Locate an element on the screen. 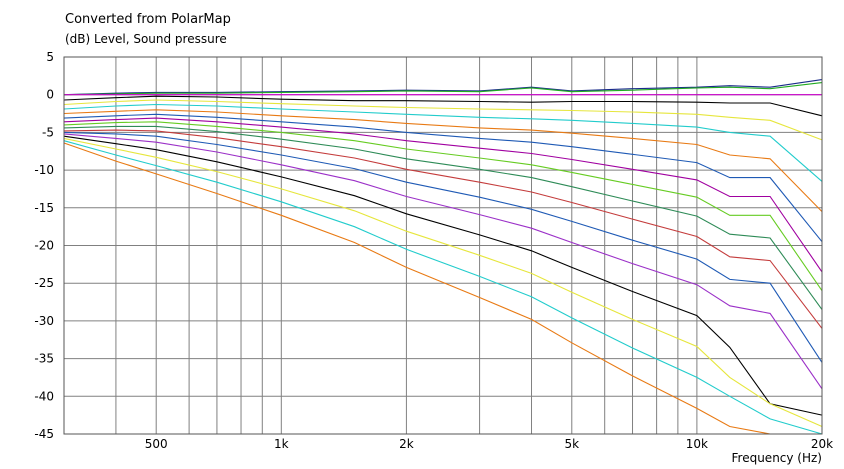  y-tick-label: -15 is located at coordinates (44, 208).